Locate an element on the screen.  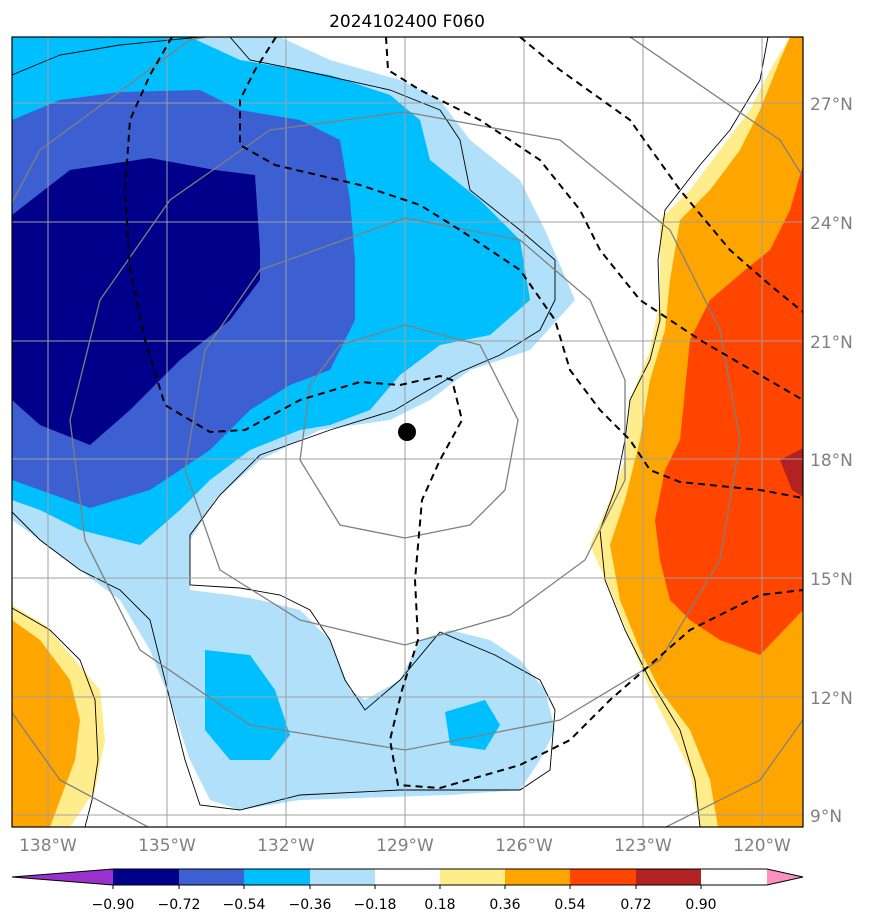
map-title: 2024102400 F060 is located at coordinates (407, 22).